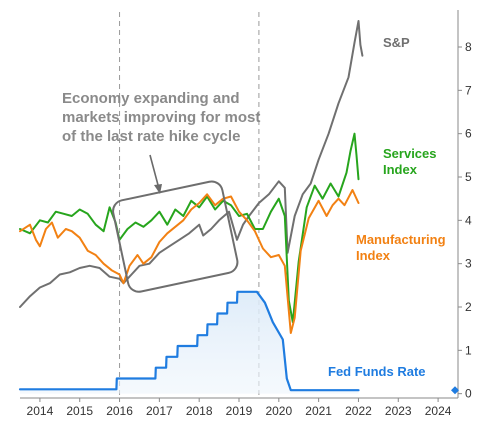 This screenshot has width=480, height=423. I want to click on x-tick-label: 2018, so click(199, 411).